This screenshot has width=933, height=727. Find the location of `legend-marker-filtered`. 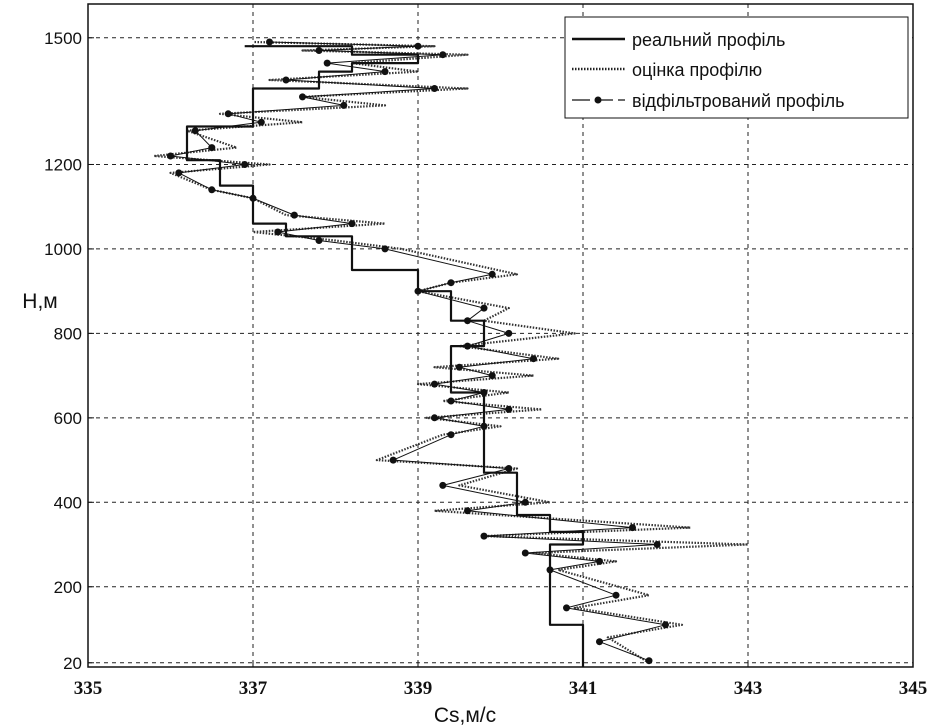

legend-marker-filtered is located at coordinates (598, 100).